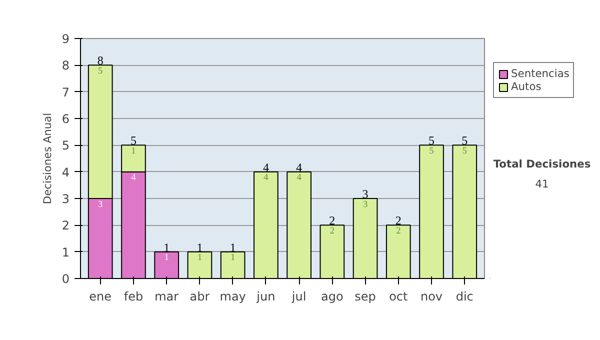  I want to click on x-tick-label: mar, so click(166, 297).